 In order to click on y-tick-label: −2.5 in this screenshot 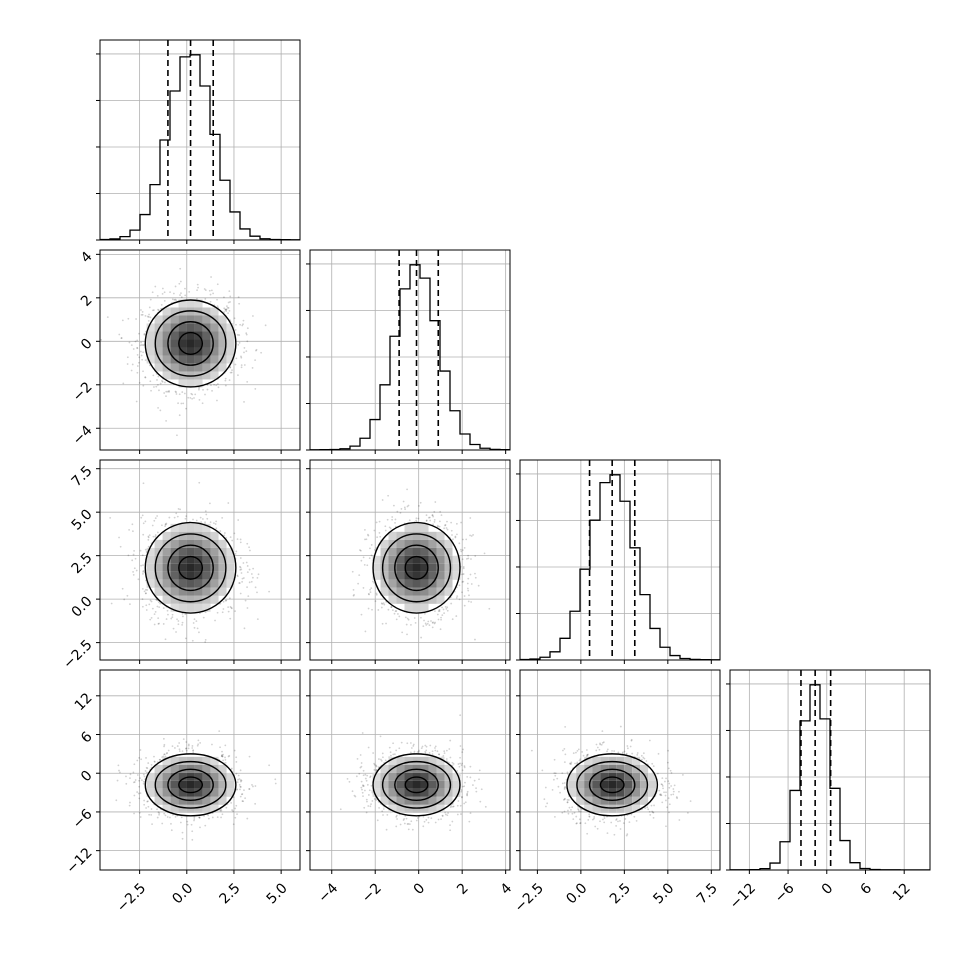, I will do `click(77, 654)`.